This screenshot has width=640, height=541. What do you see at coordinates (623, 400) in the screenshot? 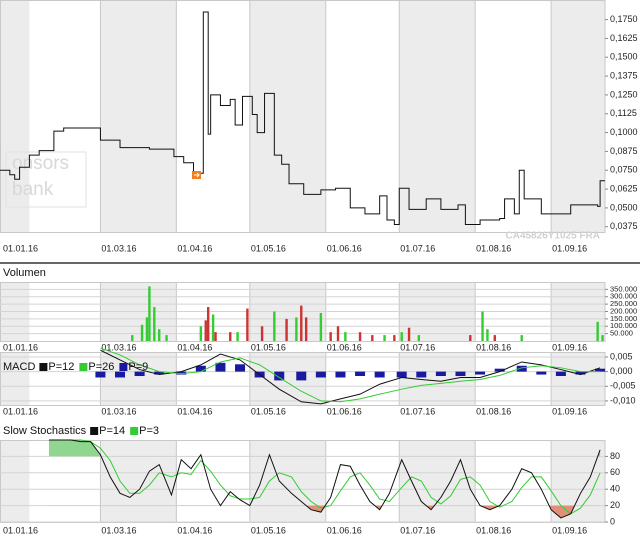
I see `y-tick-label: -0,010` at bounding box center [623, 400].